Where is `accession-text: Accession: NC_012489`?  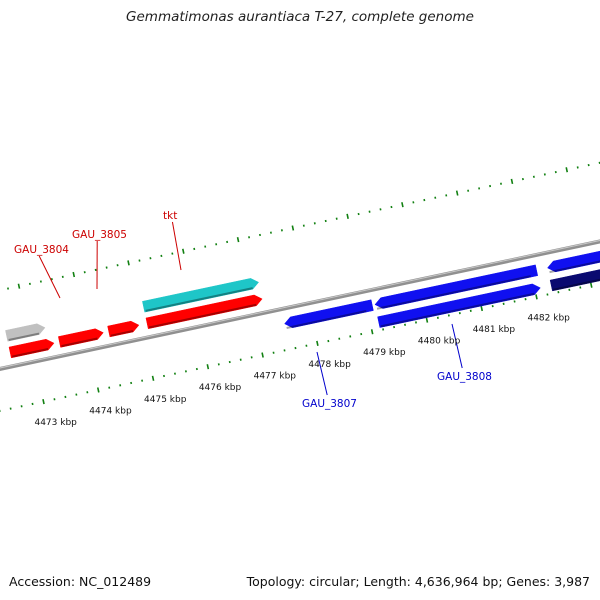
accession-text: Accession: NC_012489 is located at coordinates (80, 581).